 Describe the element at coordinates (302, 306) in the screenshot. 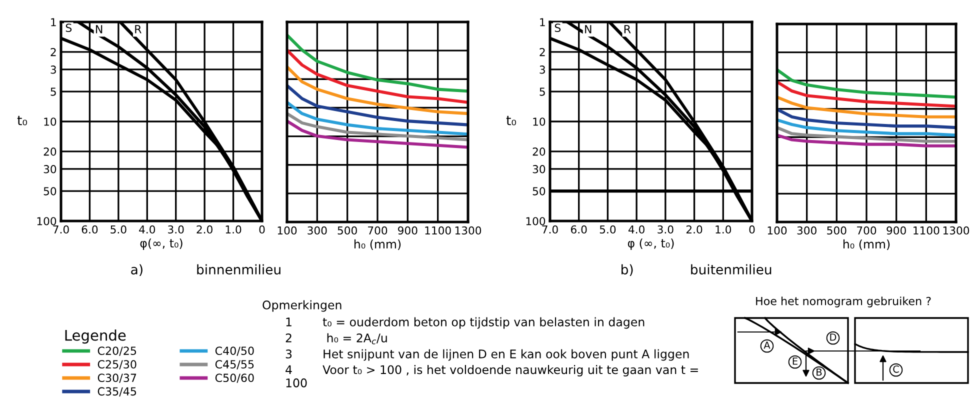

I see `text: Opmerkingen` at that location.